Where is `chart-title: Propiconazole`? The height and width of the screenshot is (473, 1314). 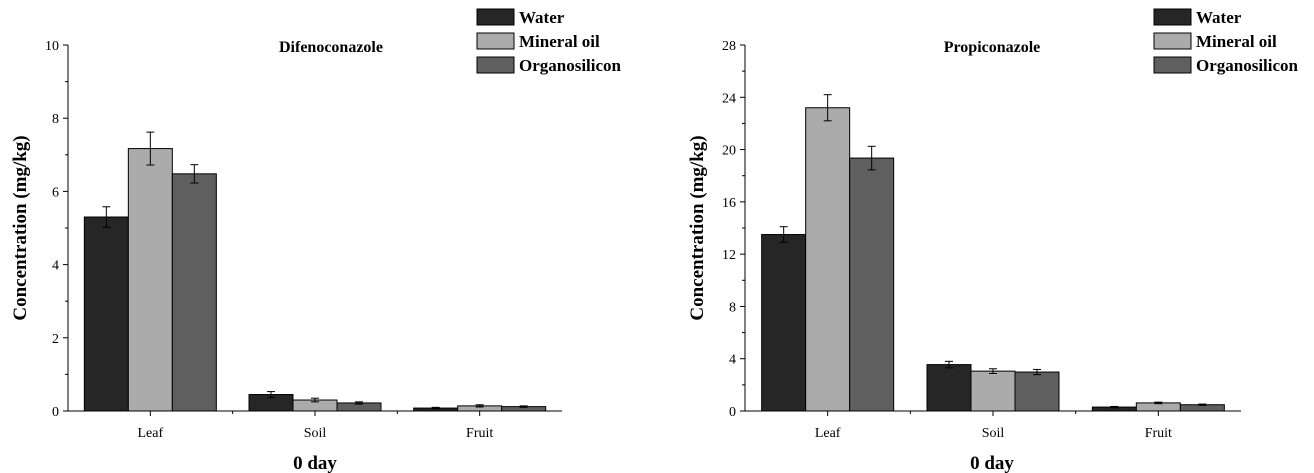 chart-title: Propiconazole is located at coordinates (992, 47).